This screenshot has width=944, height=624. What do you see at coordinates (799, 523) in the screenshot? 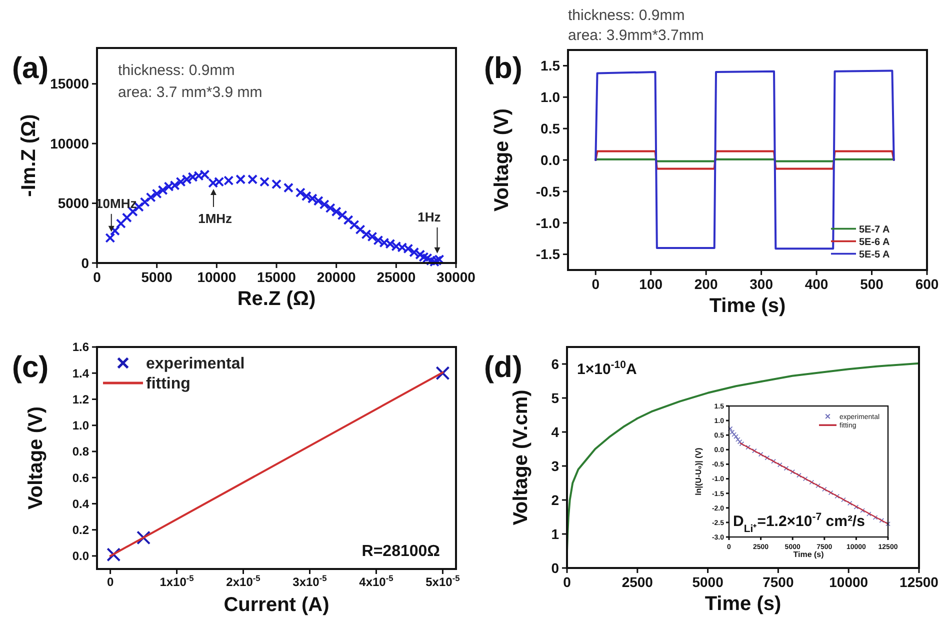
I see `annotation: D$_{Li⁺}$=1.2×10$^{-7}$ cm²/s` at bounding box center [799, 523].